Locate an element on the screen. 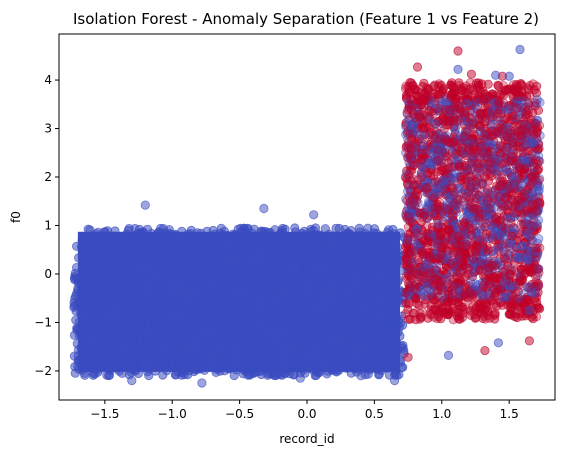 This screenshot has width=575, height=455. x-axis: −1.5 −1.0 −0.5 0.0 0.5 1.0 1.5 is located at coordinates (304, 410).